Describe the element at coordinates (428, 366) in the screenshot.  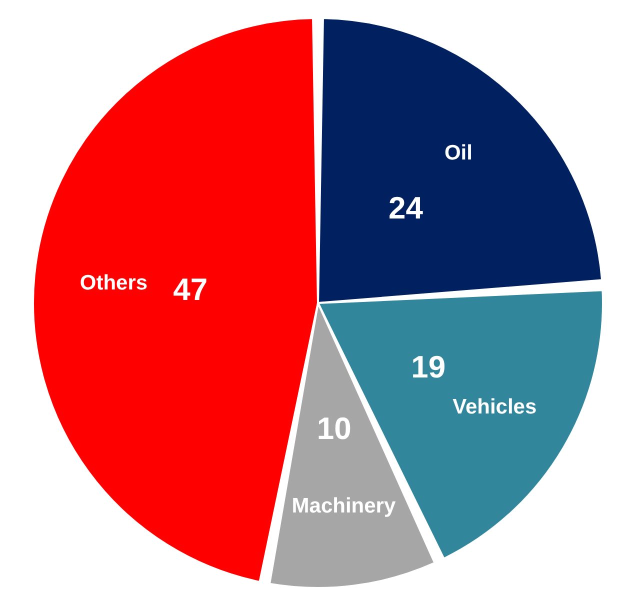
I see `data-label: 19` at that location.